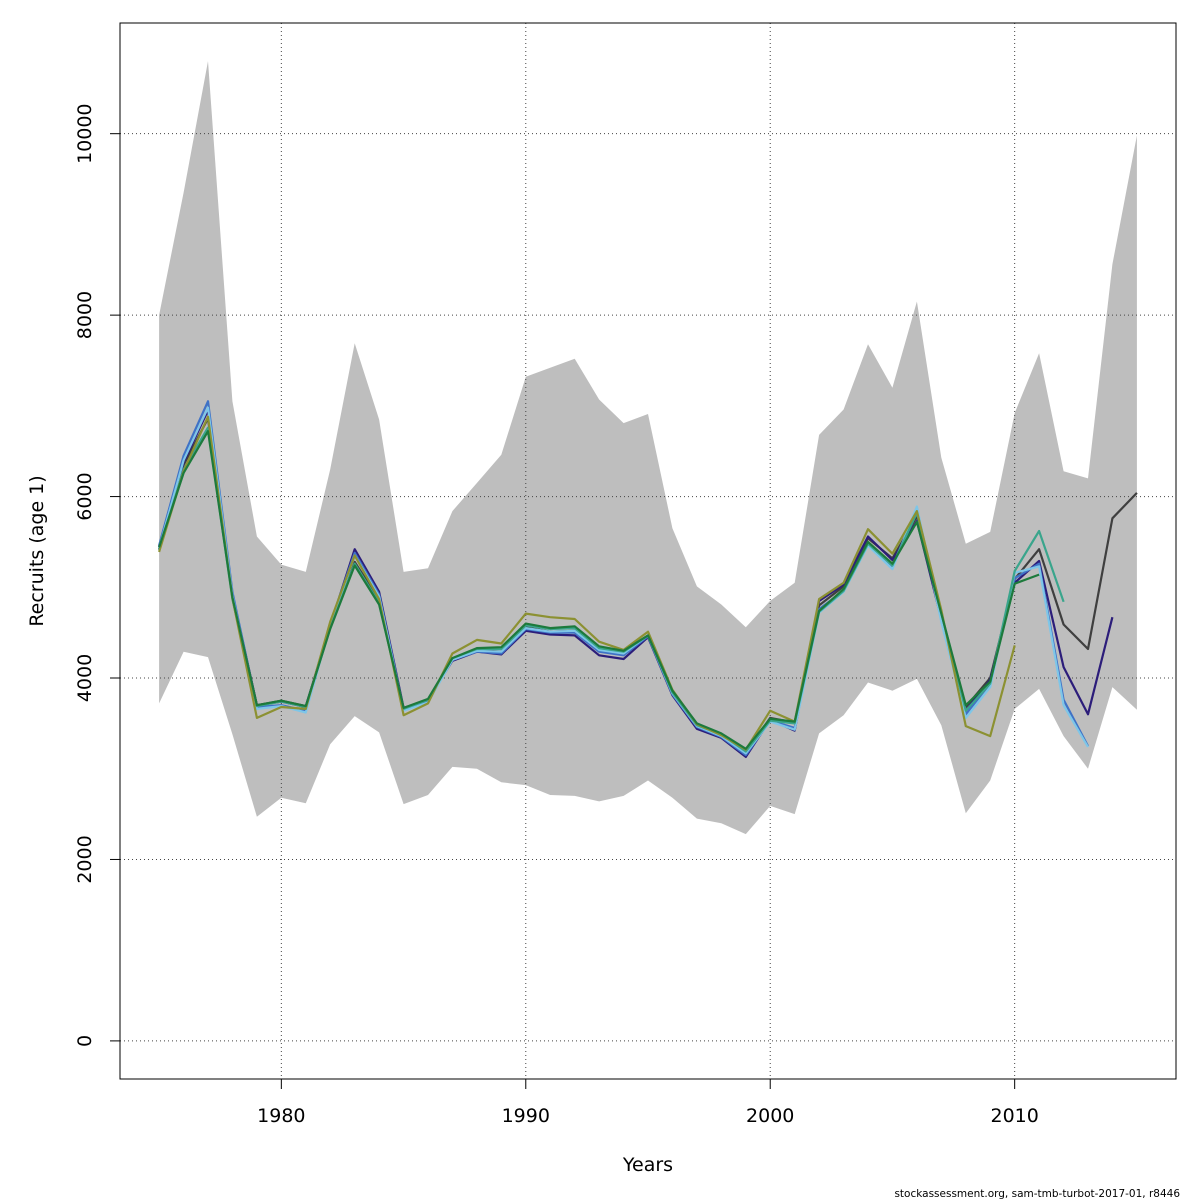 This screenshot has width=1200, height=1200. I want to click on y-tick-label: 10000, so click(85, 133).